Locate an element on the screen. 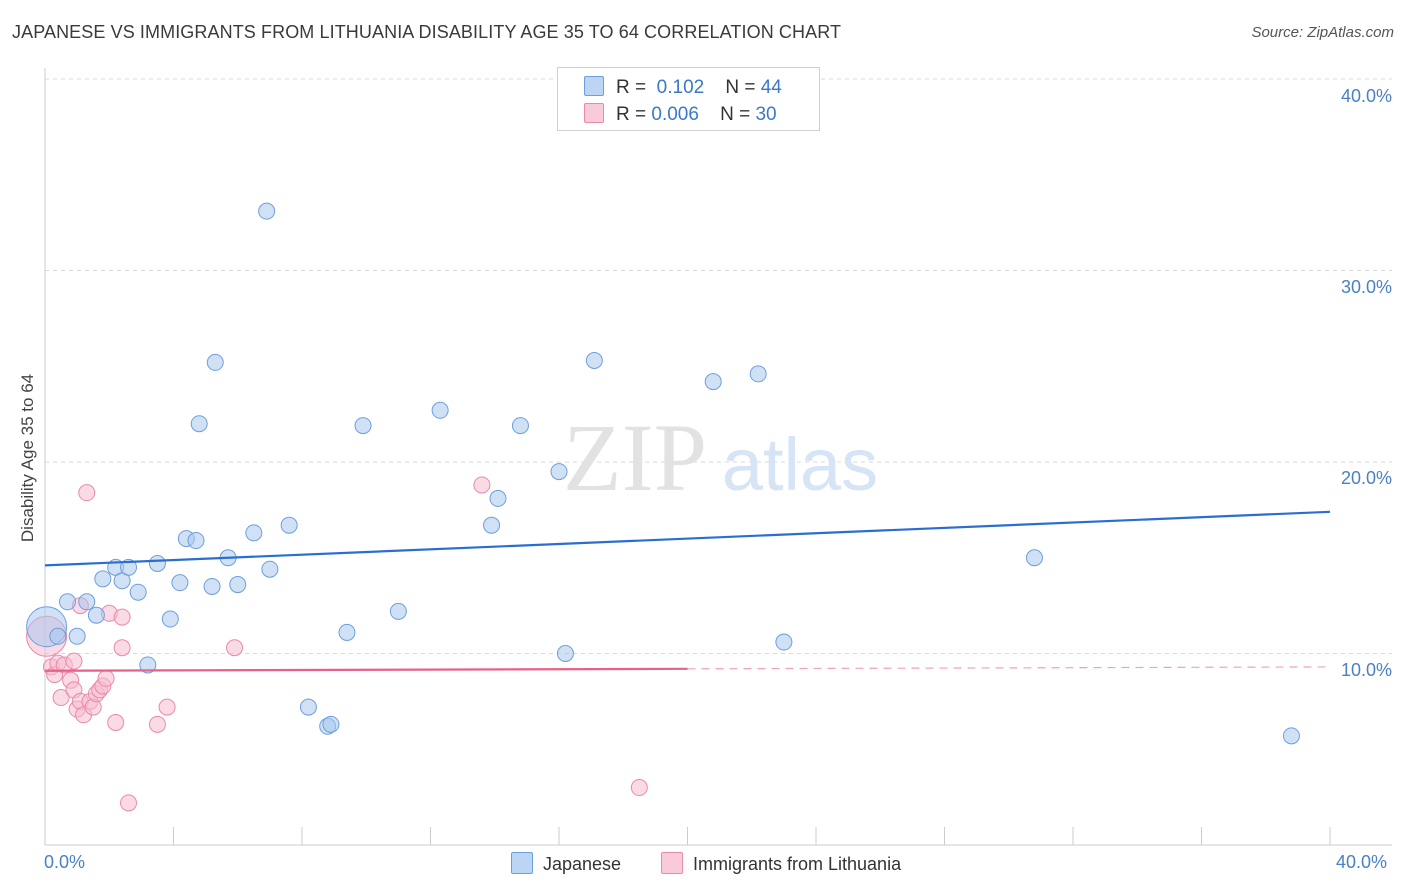 The image size is (1406, 892). watermark-atlas: atlas is located at coordinates (800, 464).